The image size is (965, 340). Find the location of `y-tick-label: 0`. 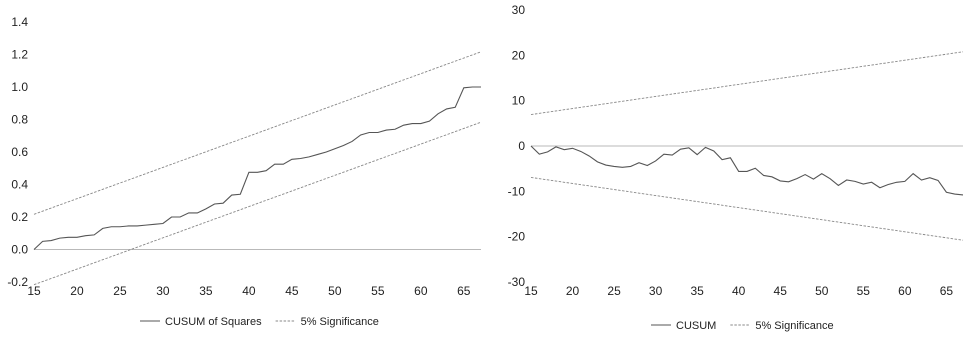

y-tick-label: 0 is located at coordinates (521, 146).